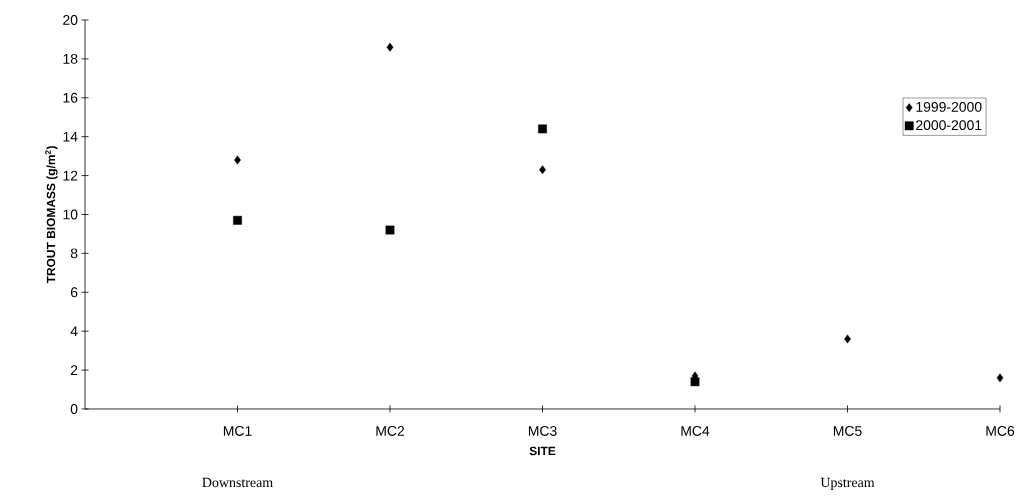 The image size is (1029, 503). What do you see at coordinates (70, 136) in the screenshot?
I see `y-tick-label: 14` at bounding box center [70, 136].